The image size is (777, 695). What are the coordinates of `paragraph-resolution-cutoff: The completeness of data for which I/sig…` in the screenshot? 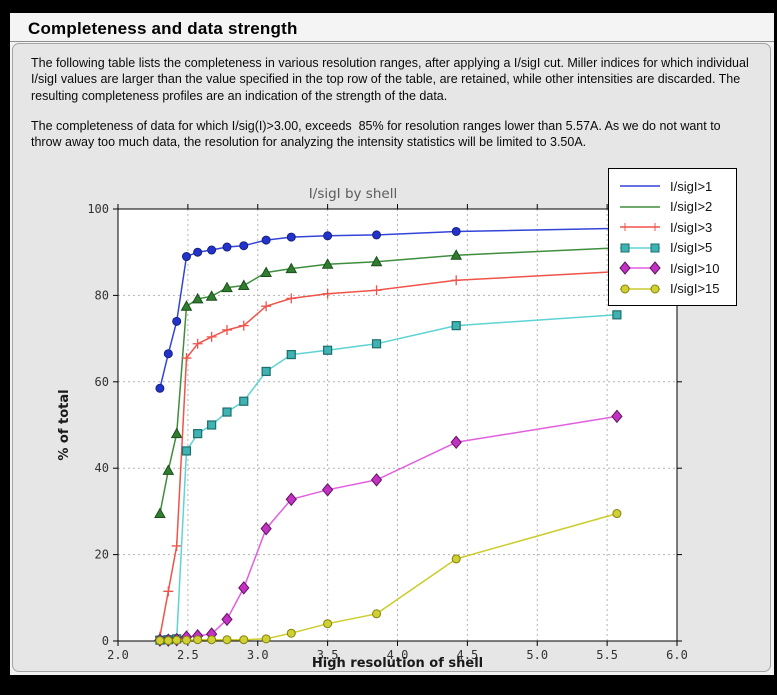 It's located at (378, 134).